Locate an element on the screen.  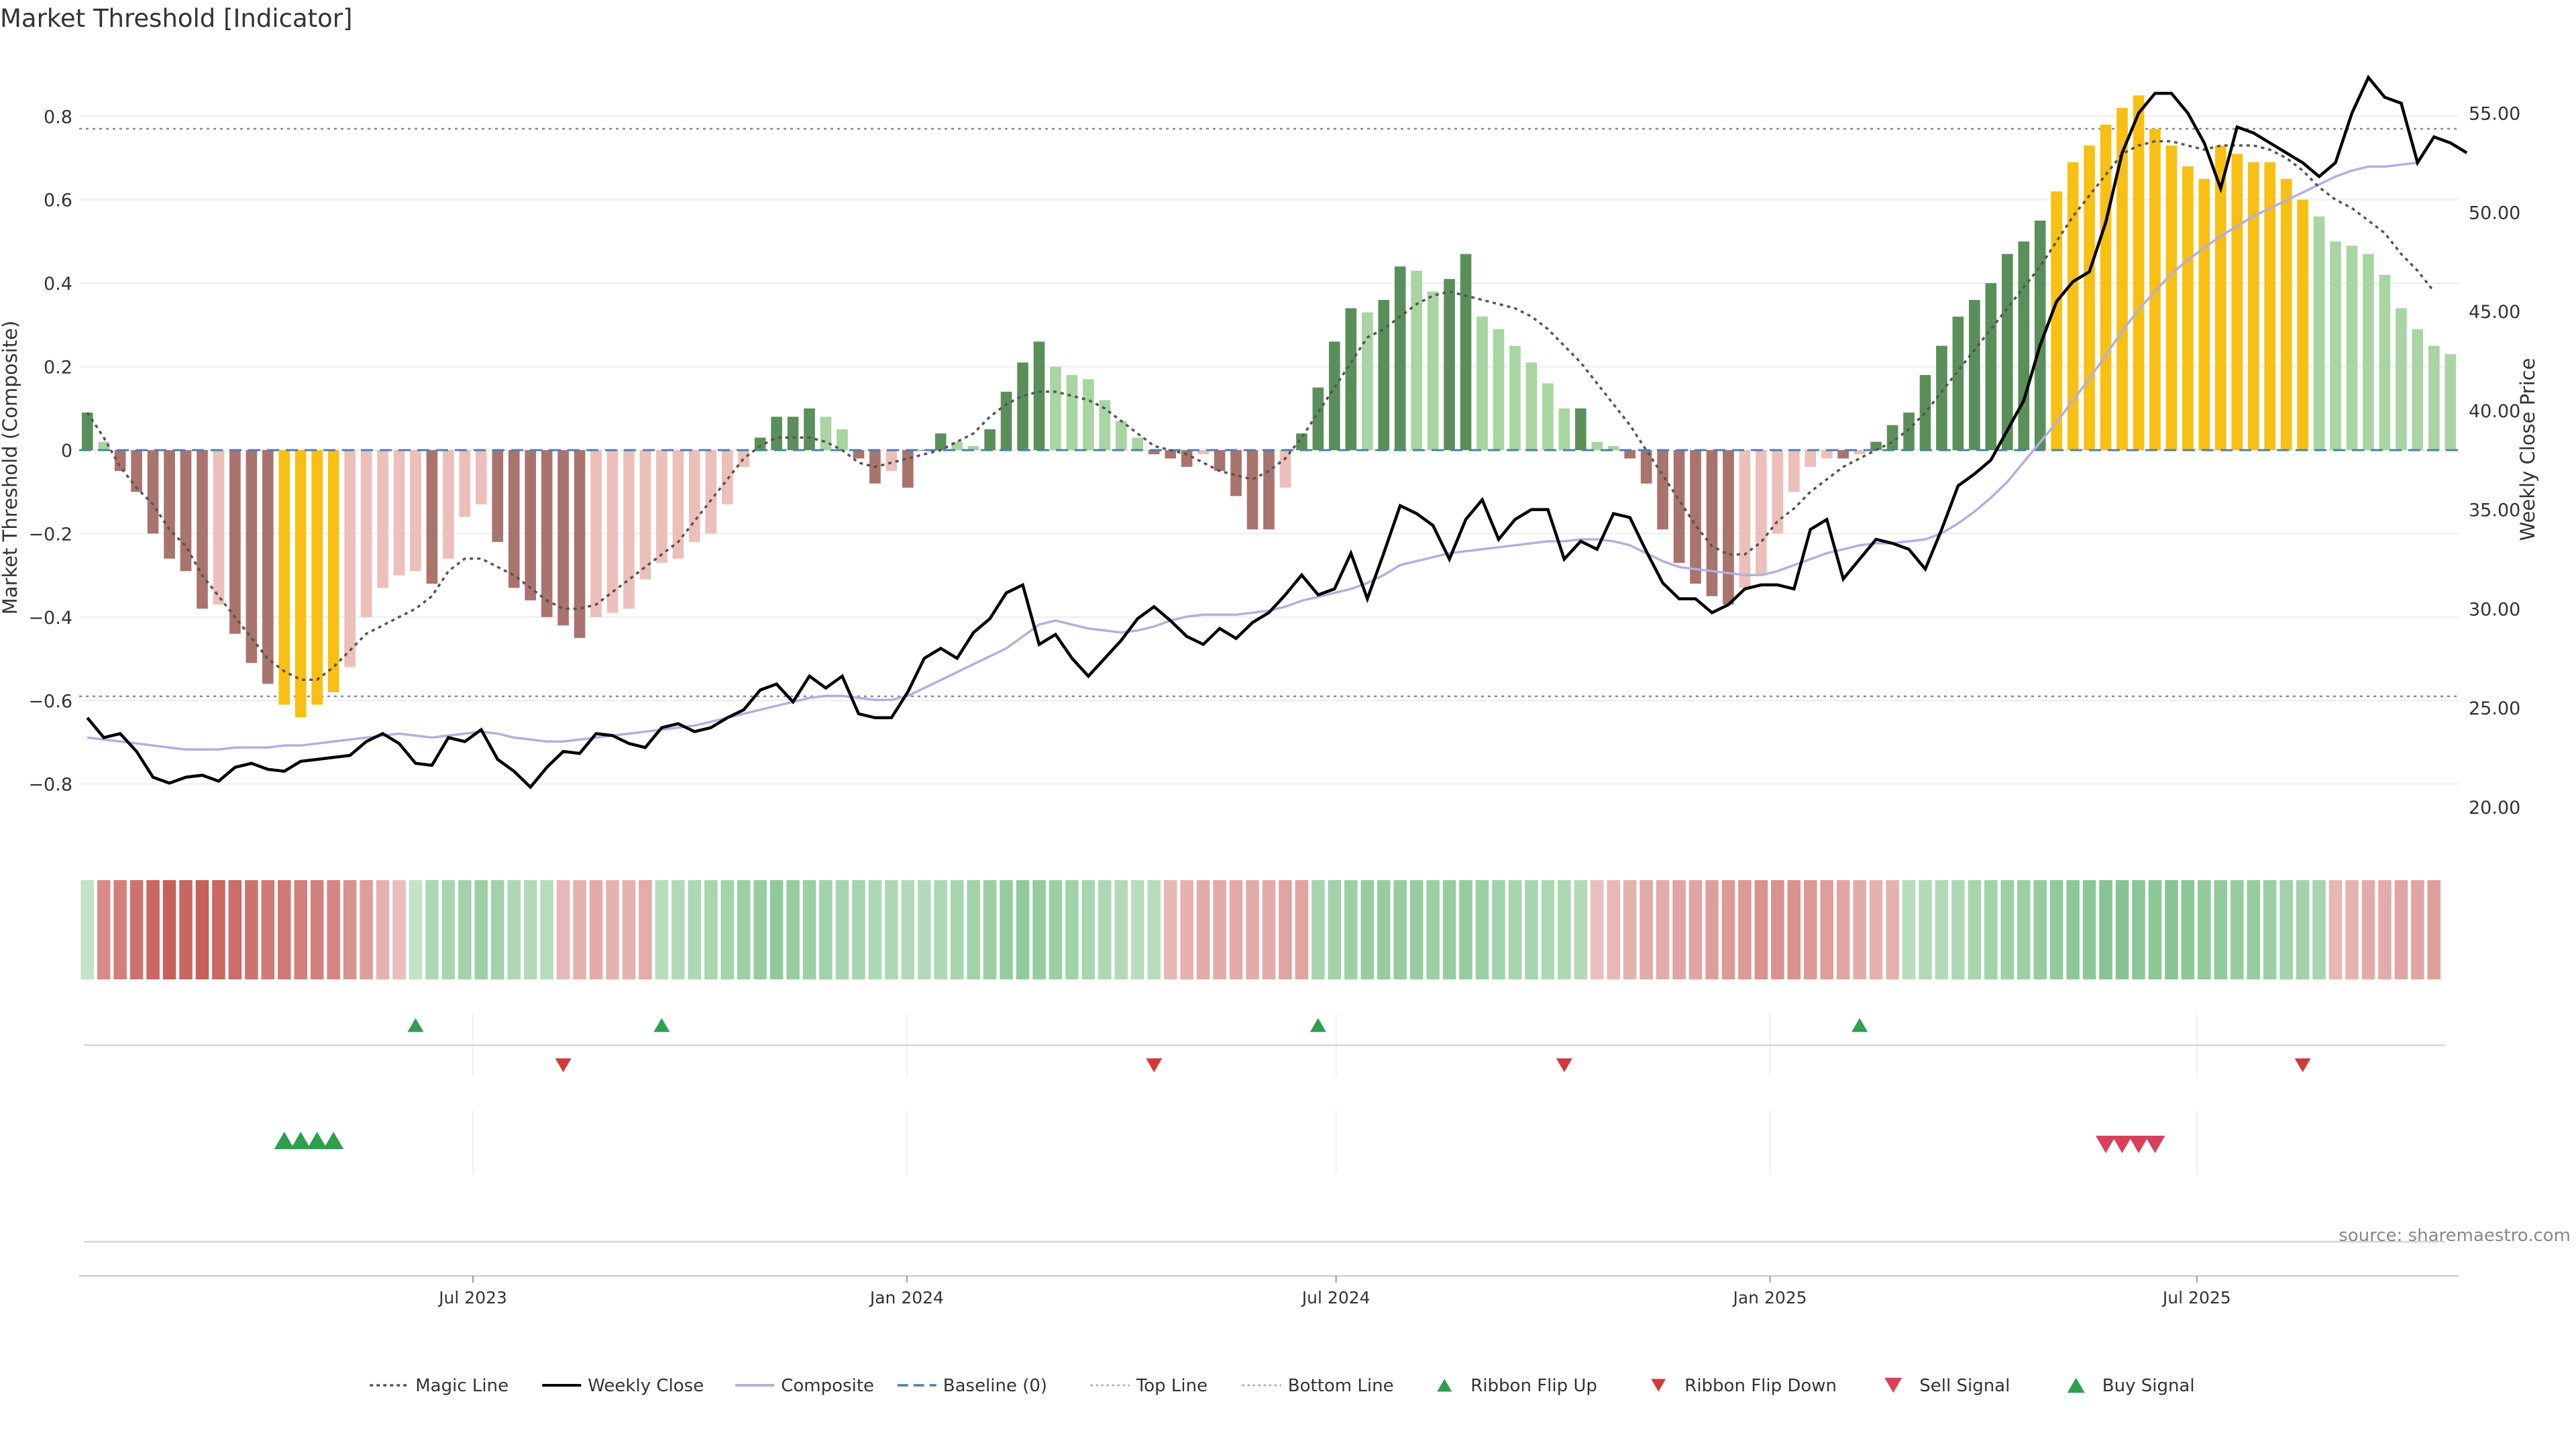
ribbon-flip-up-marker is located at coordinates (415, 1025).